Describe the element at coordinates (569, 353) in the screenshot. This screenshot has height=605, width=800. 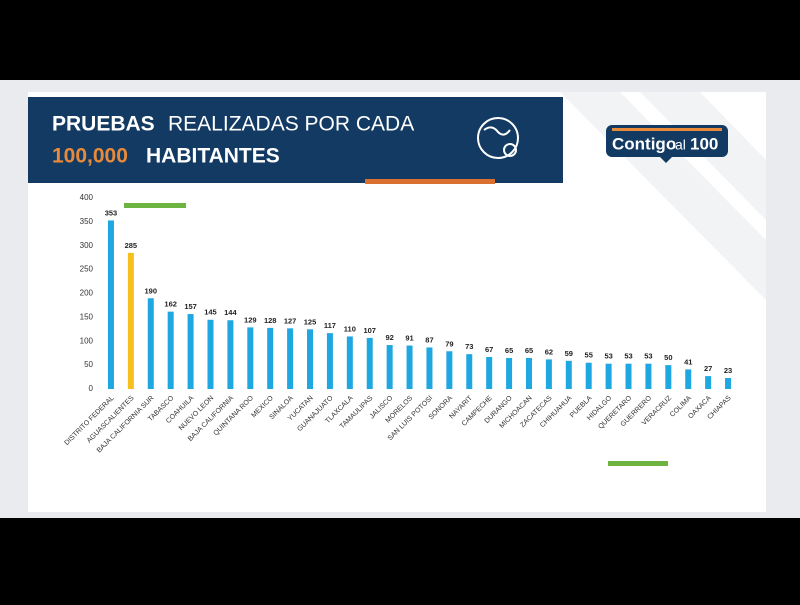
I see `data-label: 59` at that location.